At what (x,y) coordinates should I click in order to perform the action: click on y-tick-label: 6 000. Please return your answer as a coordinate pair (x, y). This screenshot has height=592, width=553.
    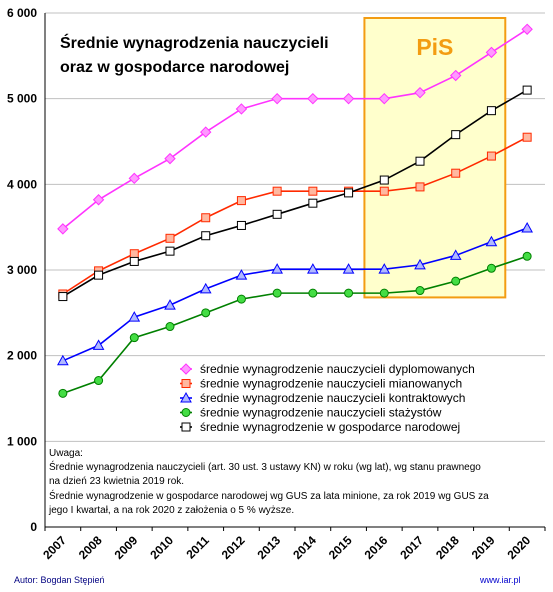
    Looking at the image, I should click on (22, 13).